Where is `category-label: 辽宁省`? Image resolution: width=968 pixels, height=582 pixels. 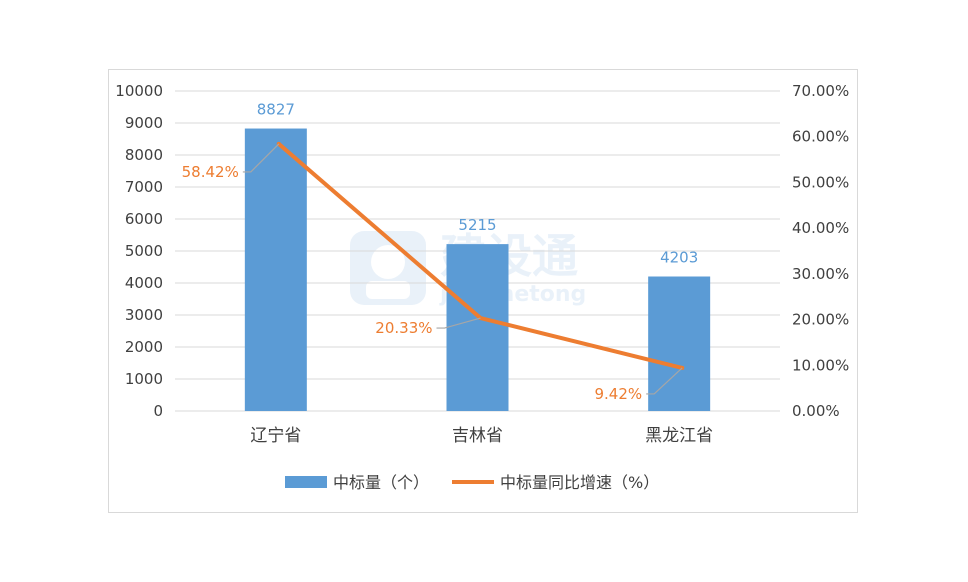
category-label: 辽宁省 is located at coordinates (275, 436).